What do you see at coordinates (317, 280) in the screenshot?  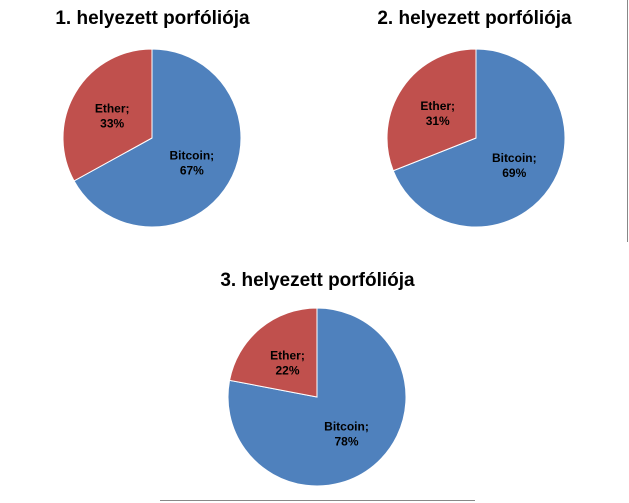 I see `chart-title: 3. helyezett porfóliója` at bounding box center [317, 280].